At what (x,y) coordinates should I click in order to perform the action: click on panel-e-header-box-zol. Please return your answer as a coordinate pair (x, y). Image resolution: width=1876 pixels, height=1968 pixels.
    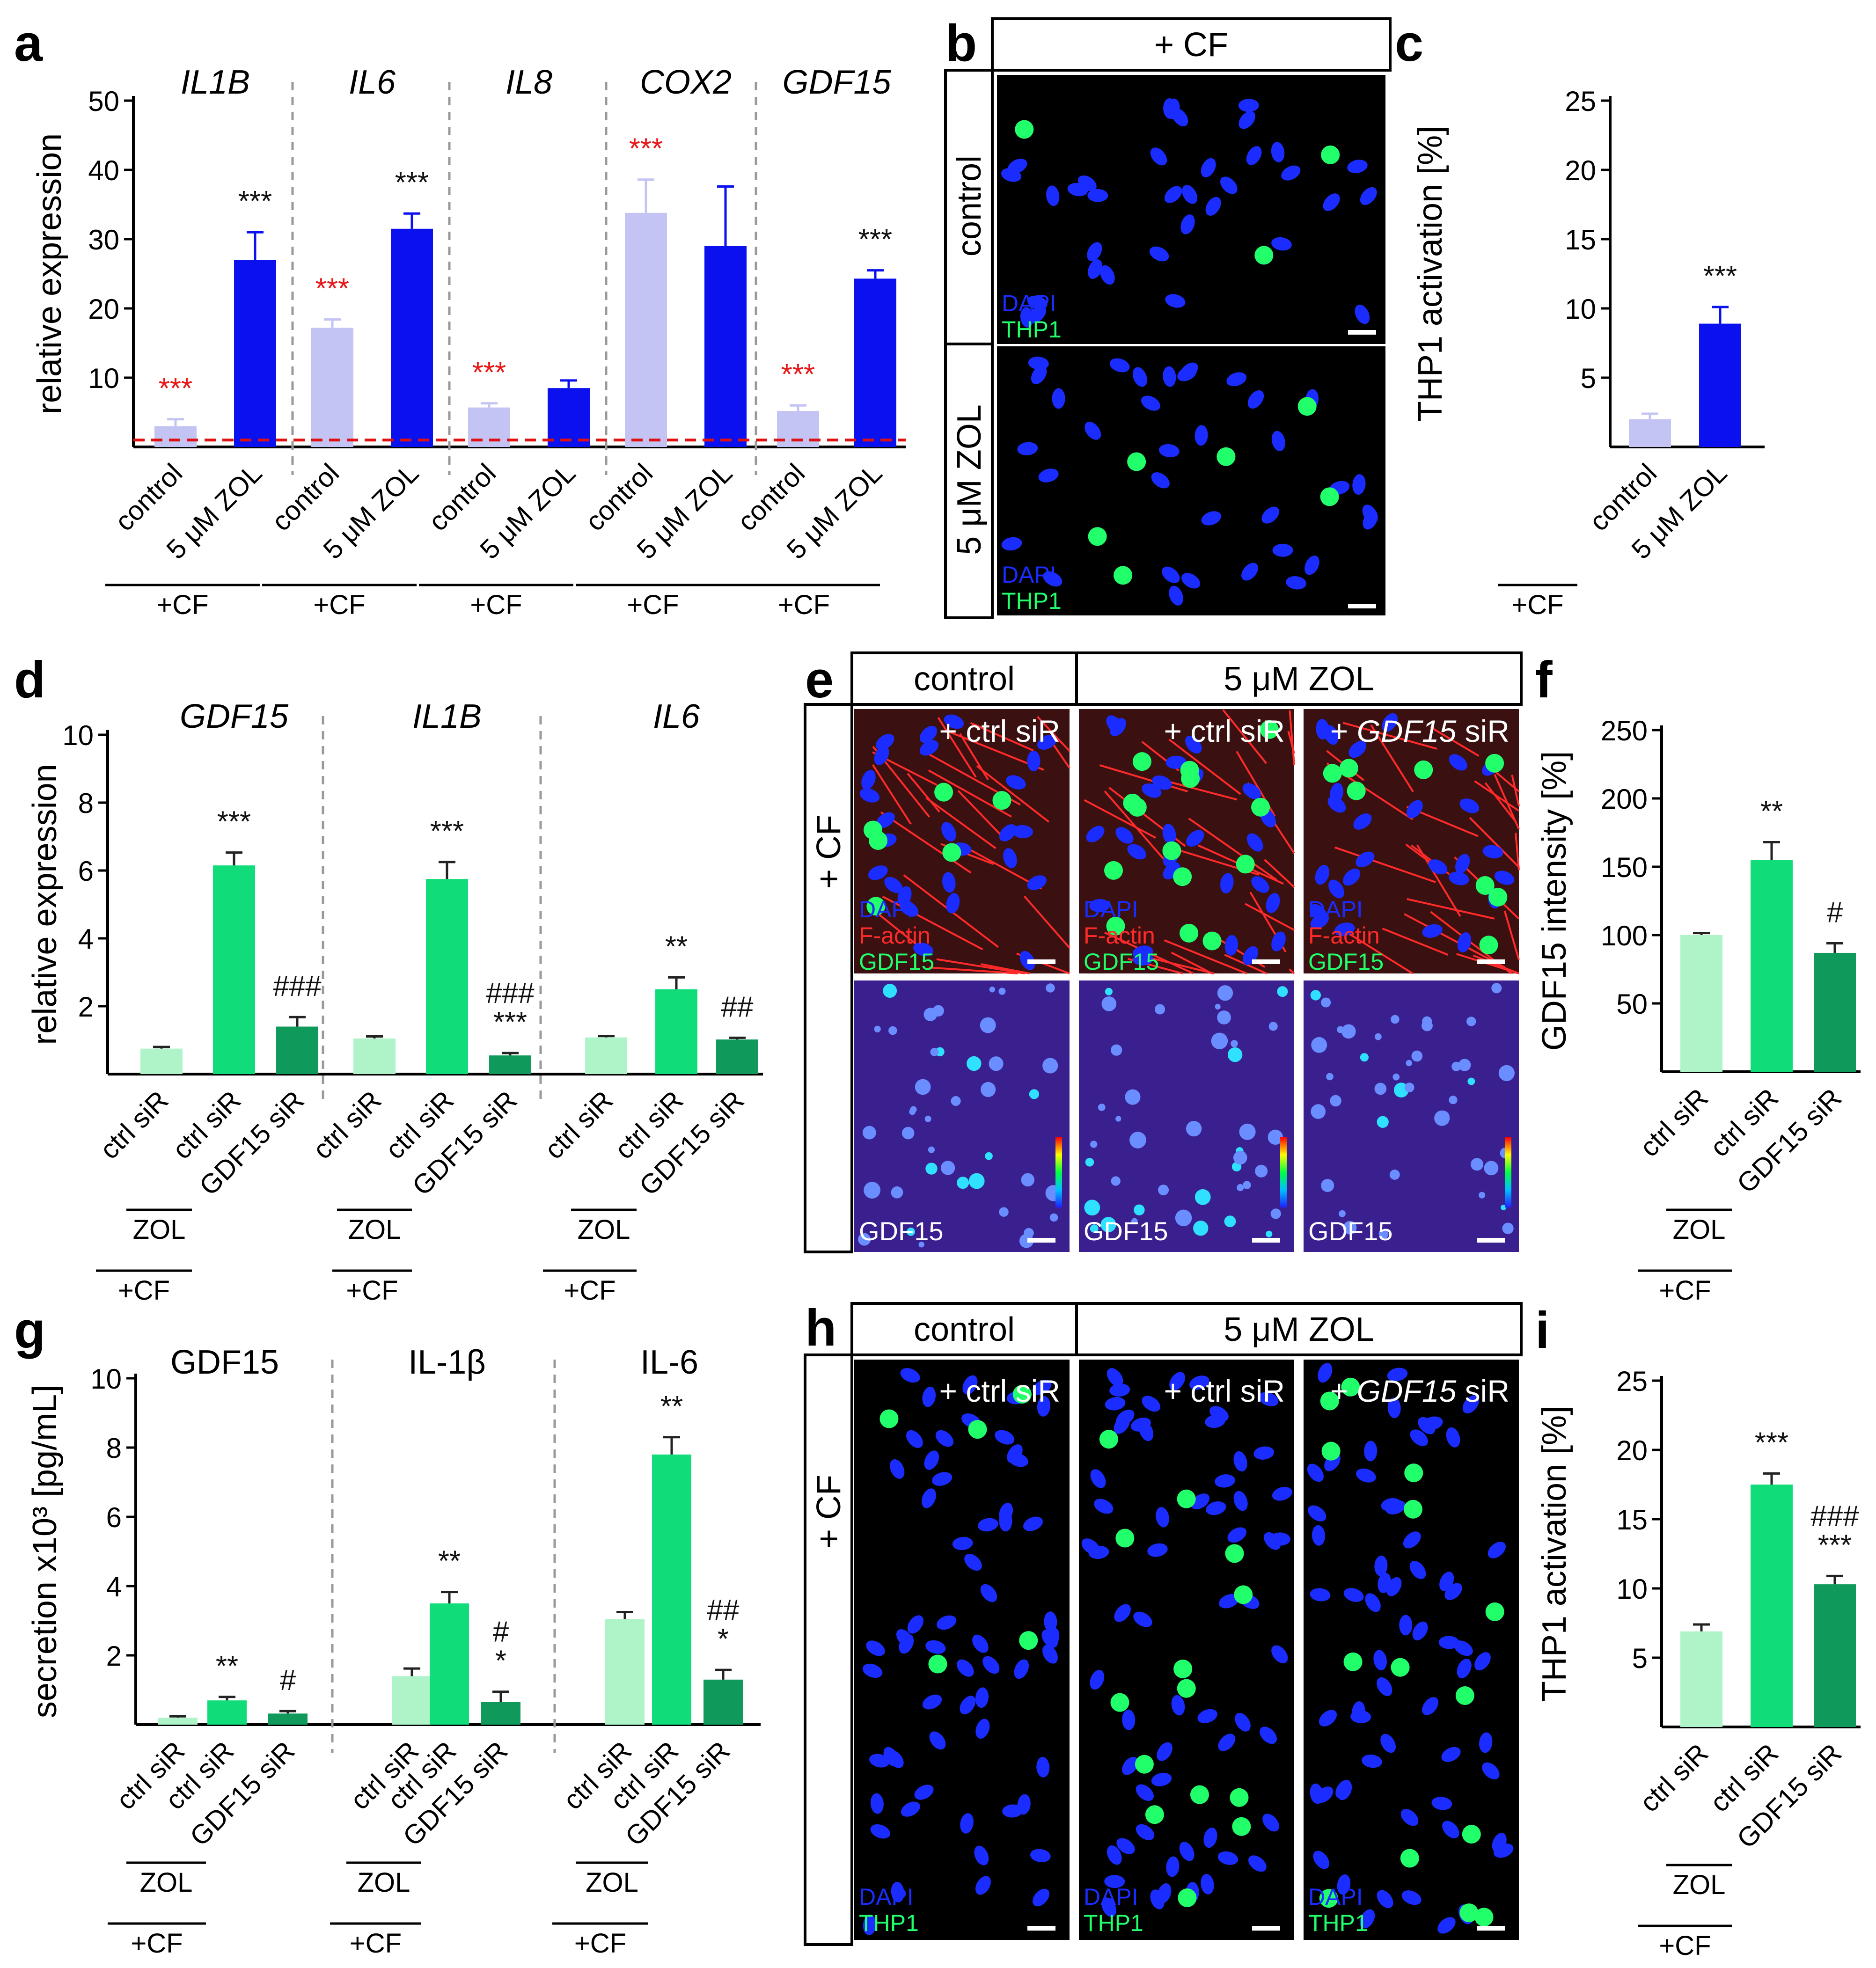
    Looking at the image, I should click on (1299, 679).